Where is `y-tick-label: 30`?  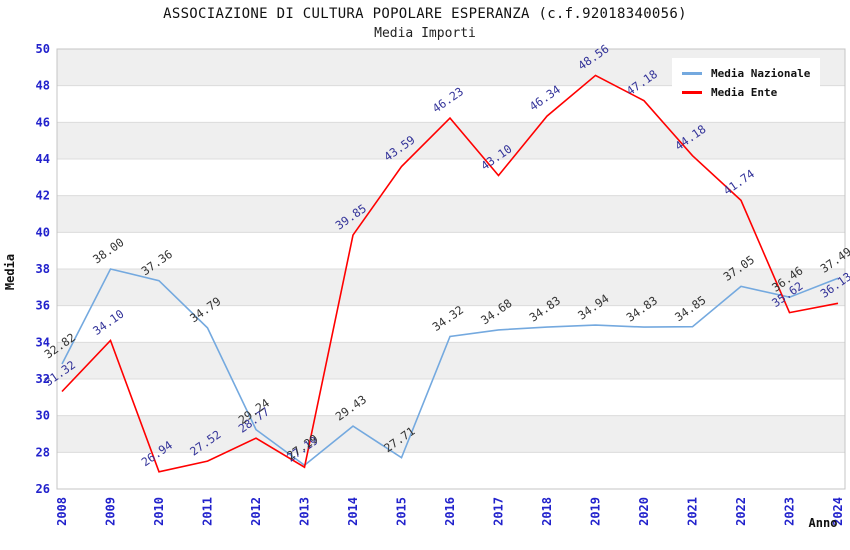 y-tick-label: 30 is located at coordinates (43, 416).